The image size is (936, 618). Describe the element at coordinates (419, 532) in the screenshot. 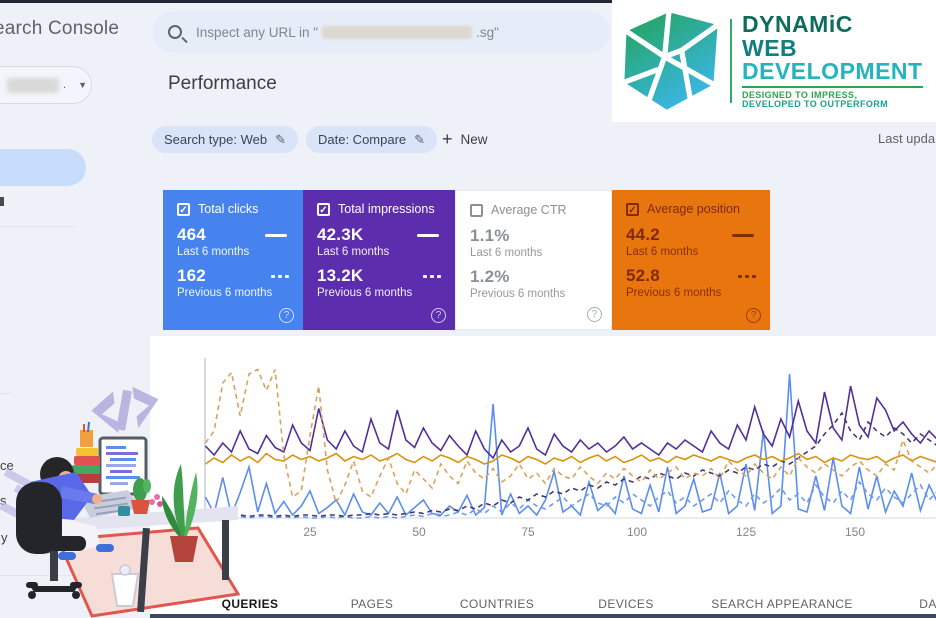

I see `x-tick-label: 50` at that location.